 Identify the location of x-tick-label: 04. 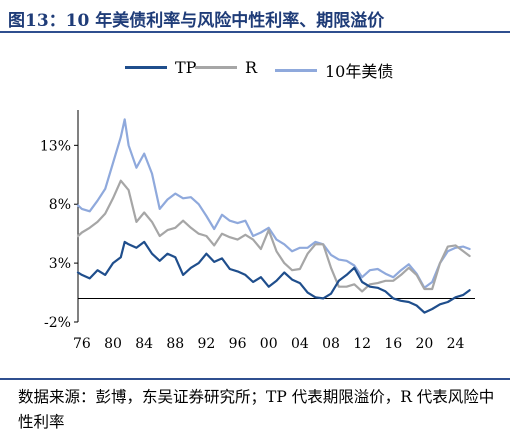
(300, 344).